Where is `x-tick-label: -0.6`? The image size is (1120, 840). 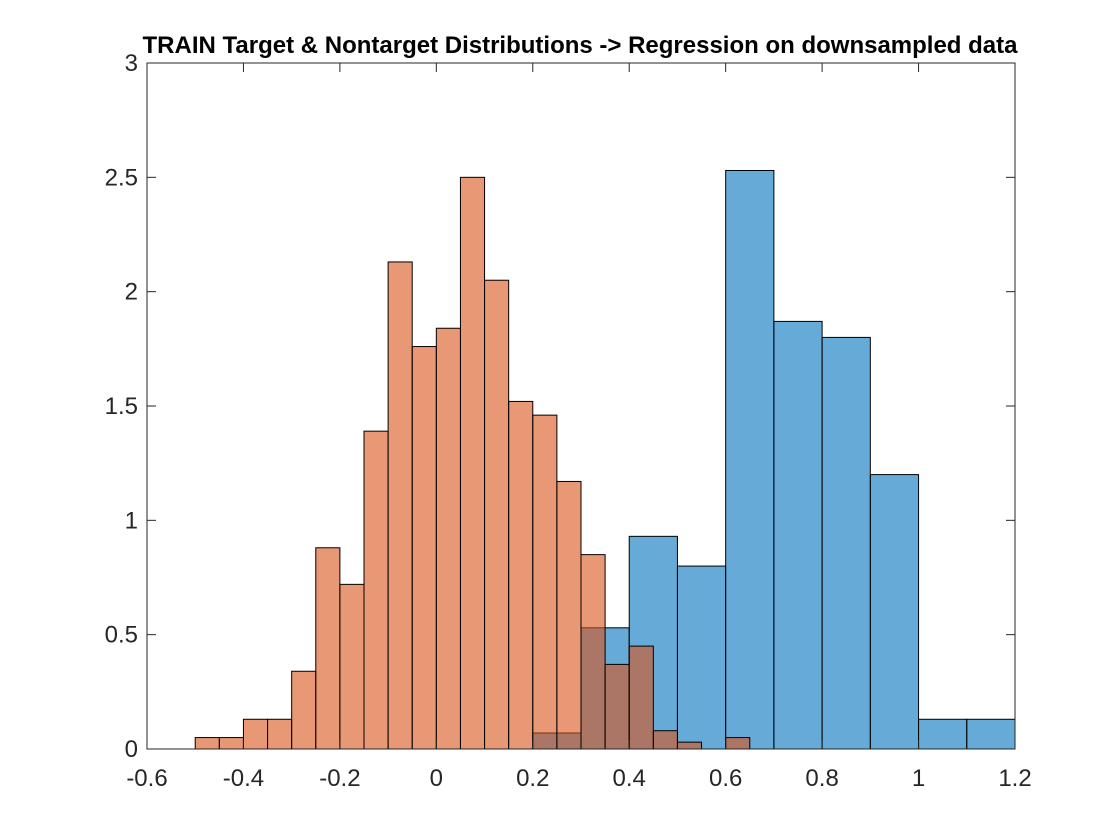 x-tick-label: -0.6 is located at coordinates (146, 778).